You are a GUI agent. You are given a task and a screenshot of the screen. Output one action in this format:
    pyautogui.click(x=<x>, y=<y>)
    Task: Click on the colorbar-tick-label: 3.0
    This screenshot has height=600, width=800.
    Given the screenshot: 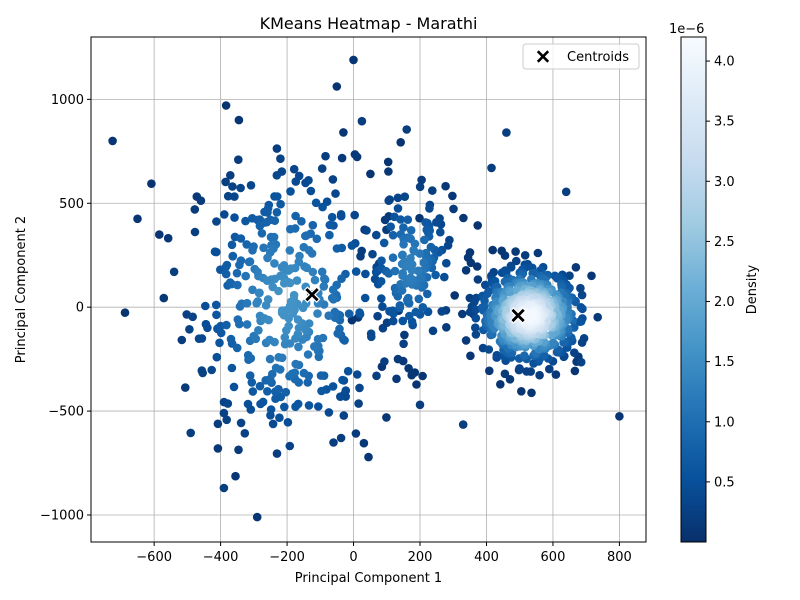 What is the action you would take?
    pyautogui.click(x=724, y=182)
    